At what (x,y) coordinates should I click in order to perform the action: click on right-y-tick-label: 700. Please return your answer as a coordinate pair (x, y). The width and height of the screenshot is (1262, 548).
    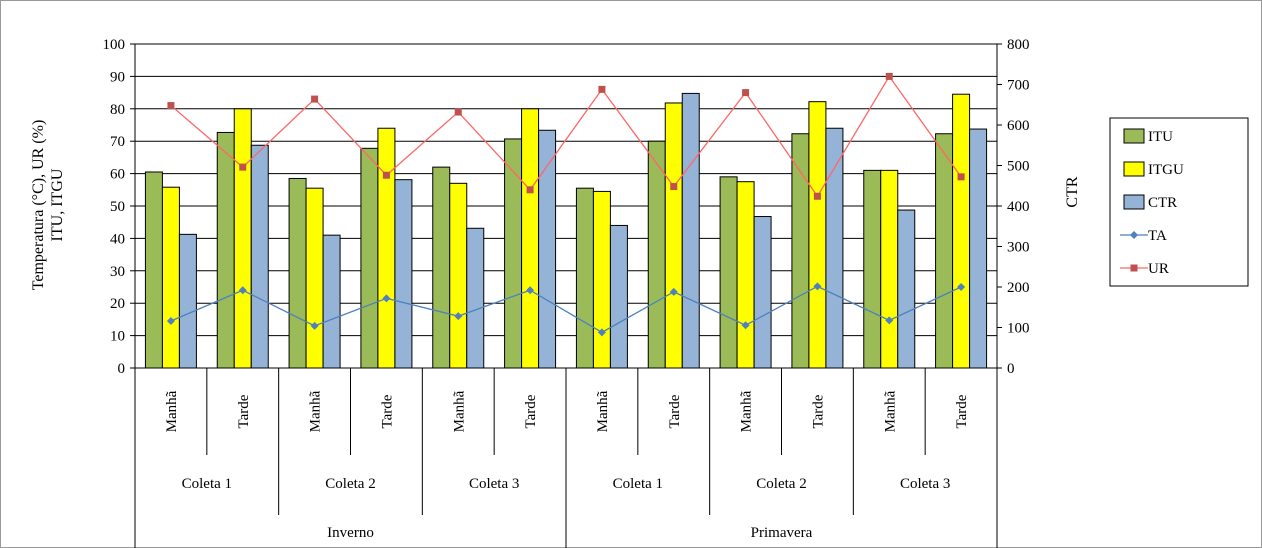
    Looking at the image, I should click on (1018, 86).